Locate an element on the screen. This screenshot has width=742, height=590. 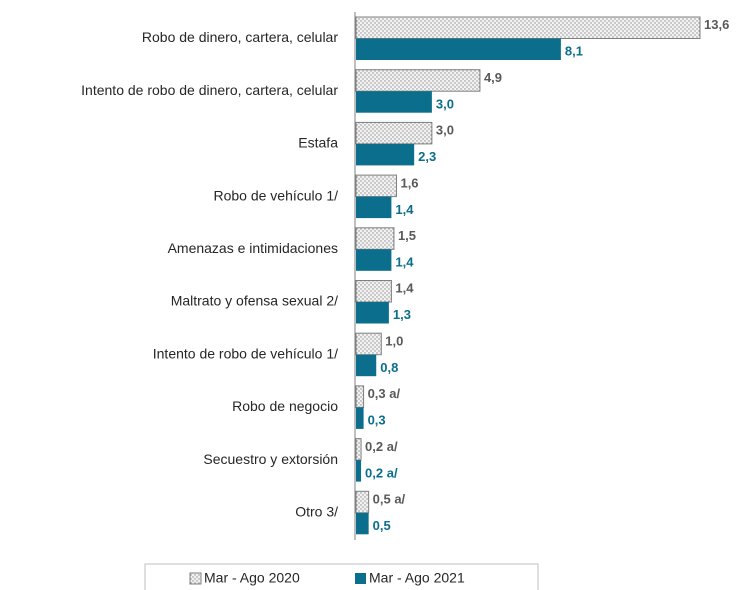
legend-label: Mar - Ago 2021 is located at coordinates (417, 578).